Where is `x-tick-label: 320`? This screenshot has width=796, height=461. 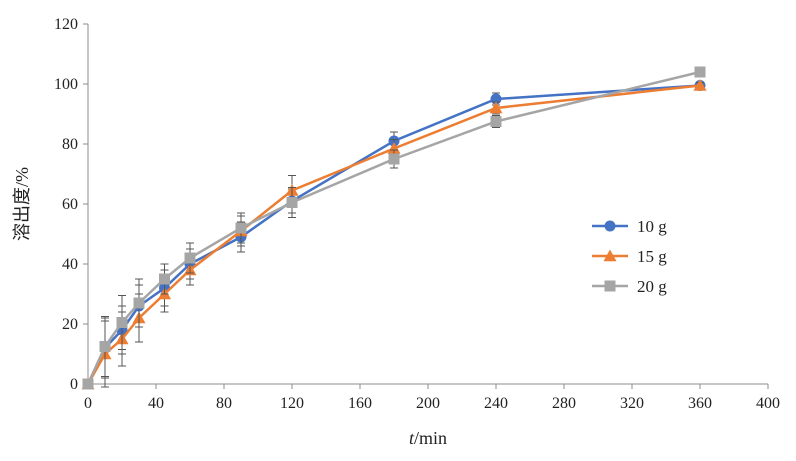 x-tick-label: 320 is located at coordinates (632, 403).